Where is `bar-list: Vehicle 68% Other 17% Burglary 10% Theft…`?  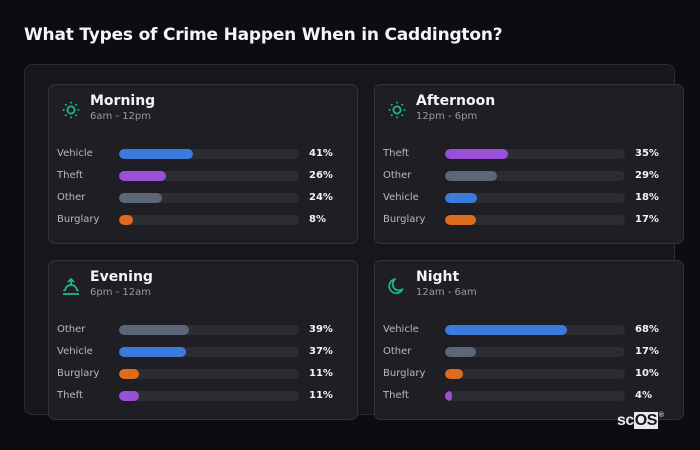 bar-list: Vehicle 68% Other 17% Burglary 10% Theft… is located at coordinates (533, 367).